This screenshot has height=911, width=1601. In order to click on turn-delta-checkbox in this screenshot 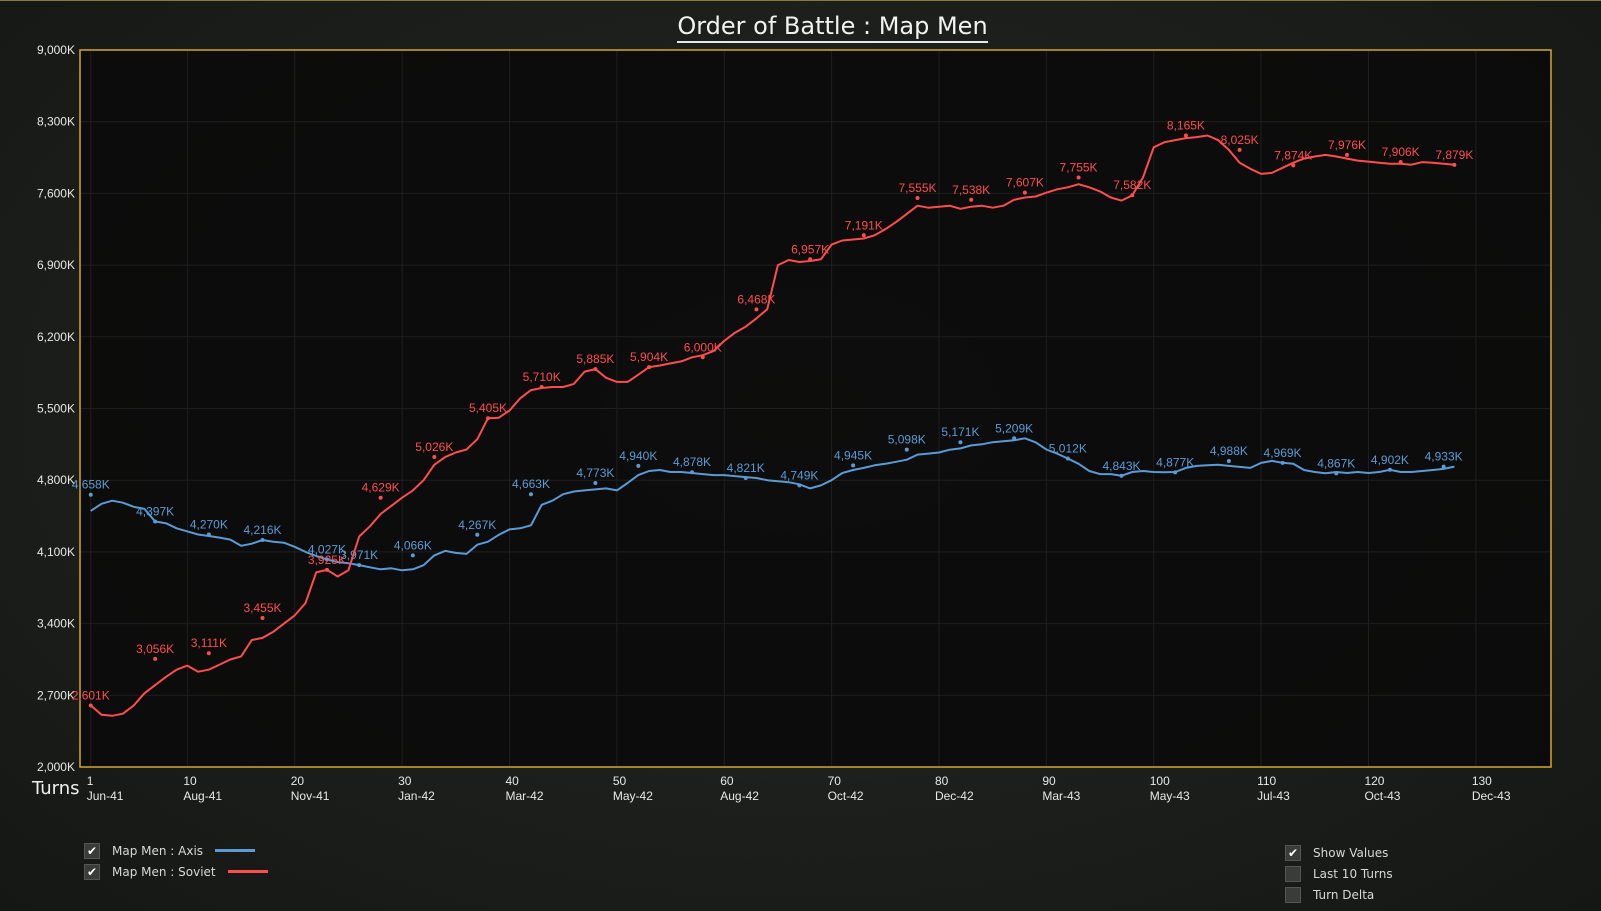, I will do `click(1293, 894)`.